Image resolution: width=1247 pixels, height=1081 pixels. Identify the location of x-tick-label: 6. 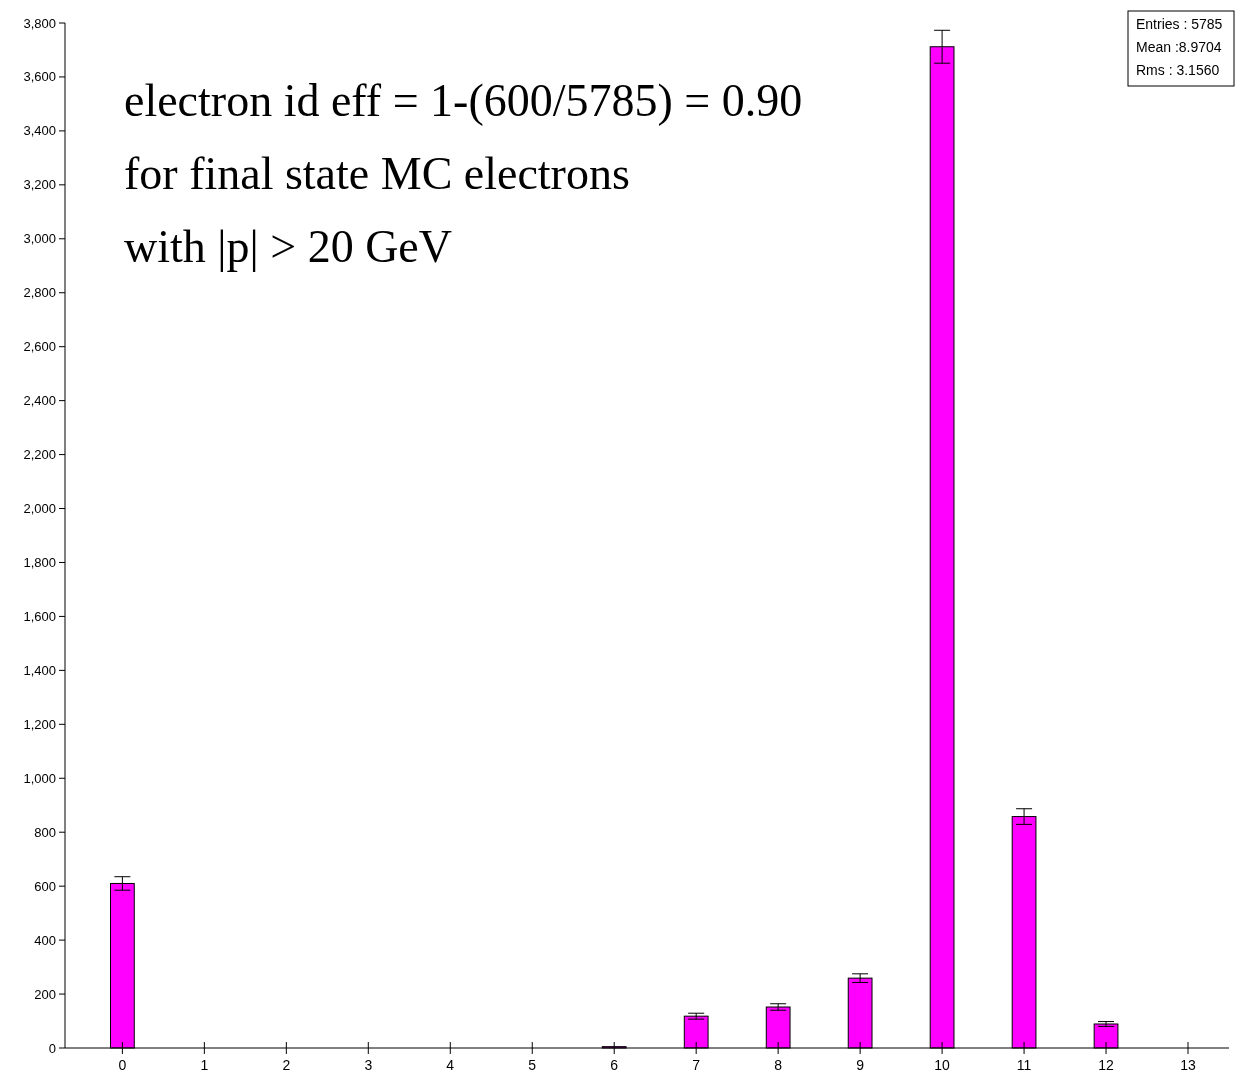
(614, 1065).